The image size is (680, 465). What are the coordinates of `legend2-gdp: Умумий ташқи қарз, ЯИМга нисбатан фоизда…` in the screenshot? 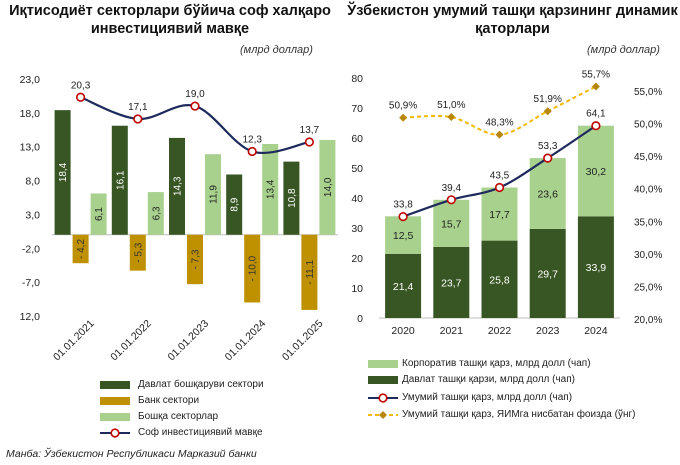 It's located at (519, 414).